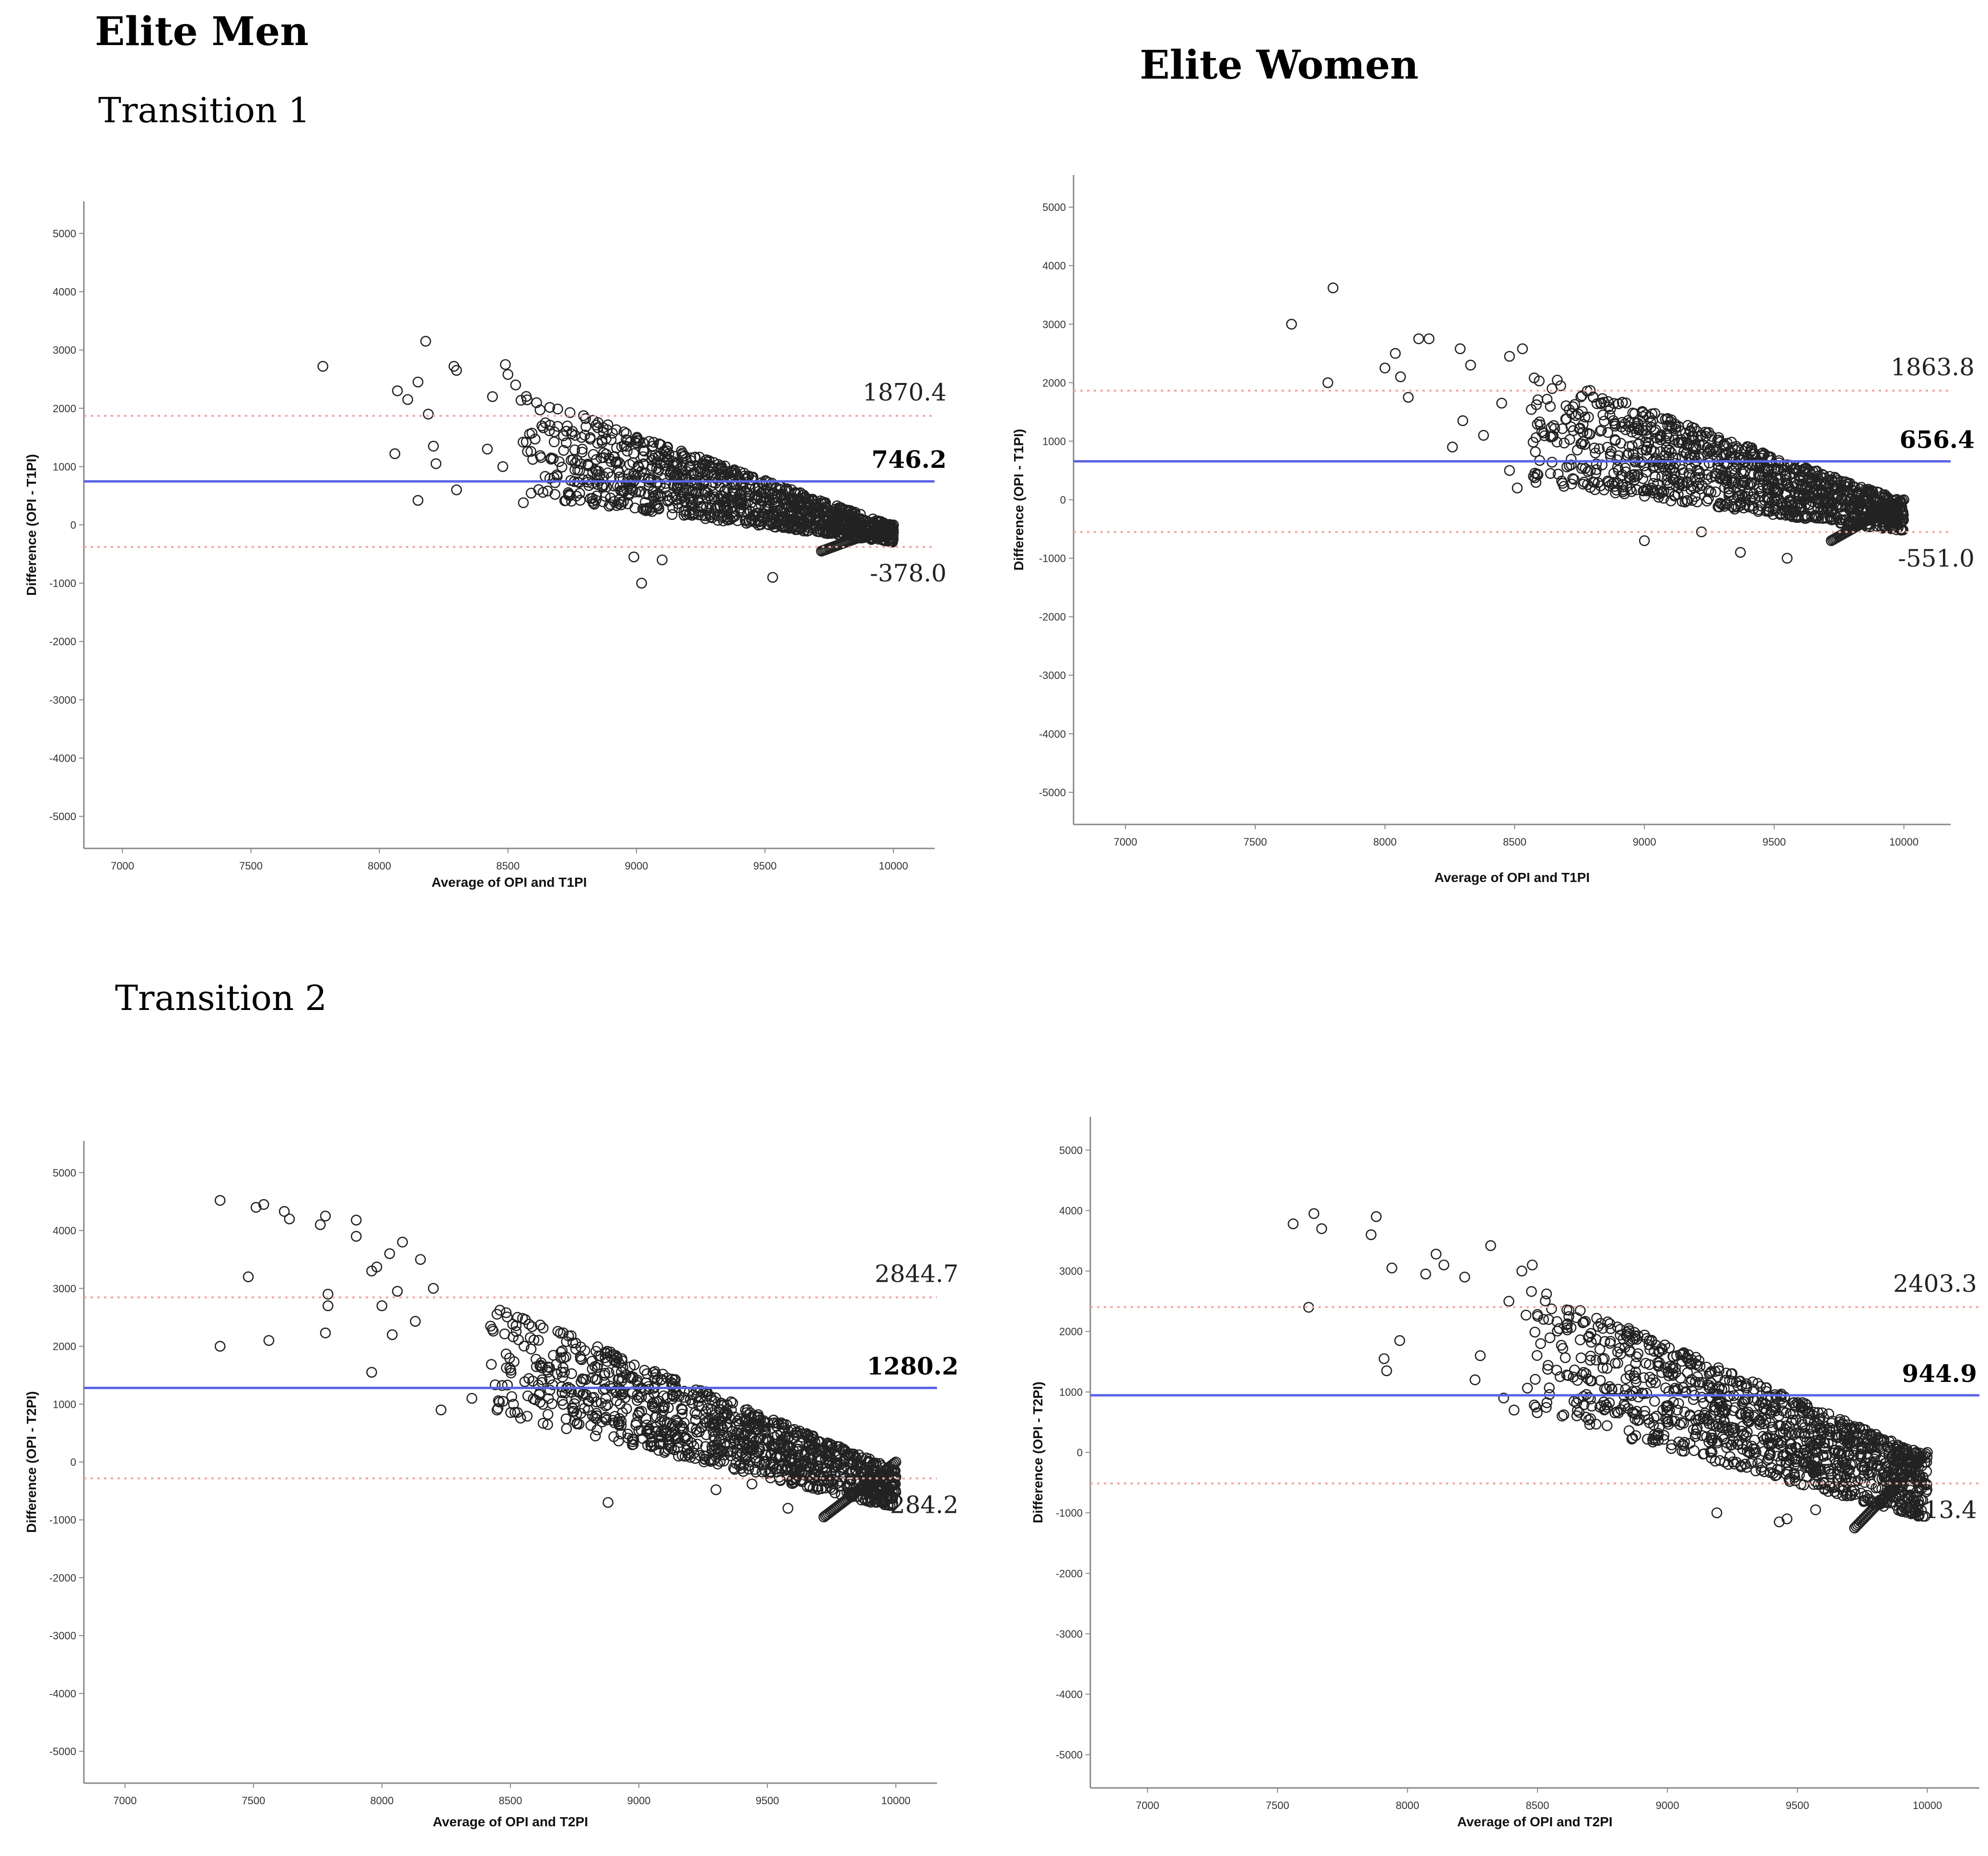  Describe the element at coordinates (1797, 1805) in the screenshot. I see `x-tick-label: 9500` at that location.